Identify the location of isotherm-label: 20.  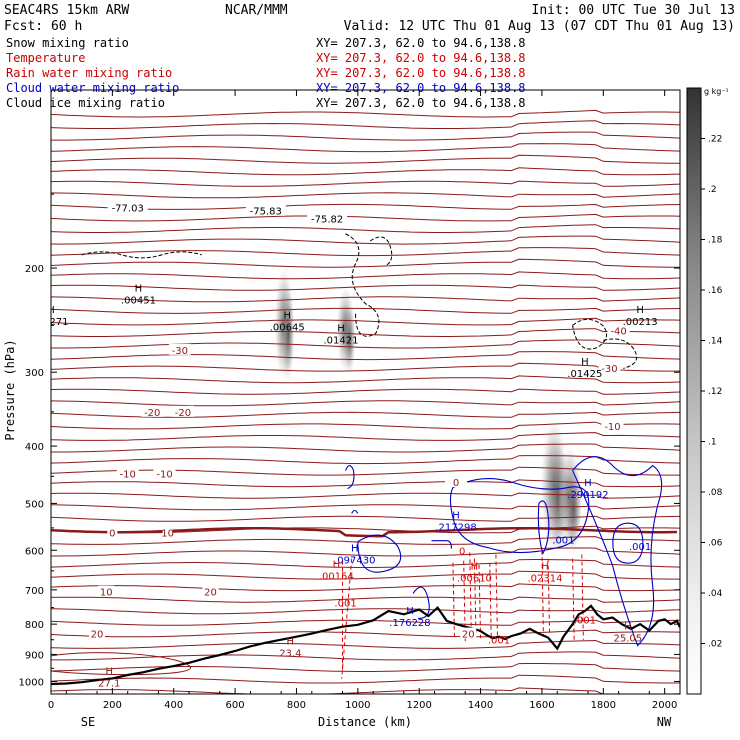
(210, 593).